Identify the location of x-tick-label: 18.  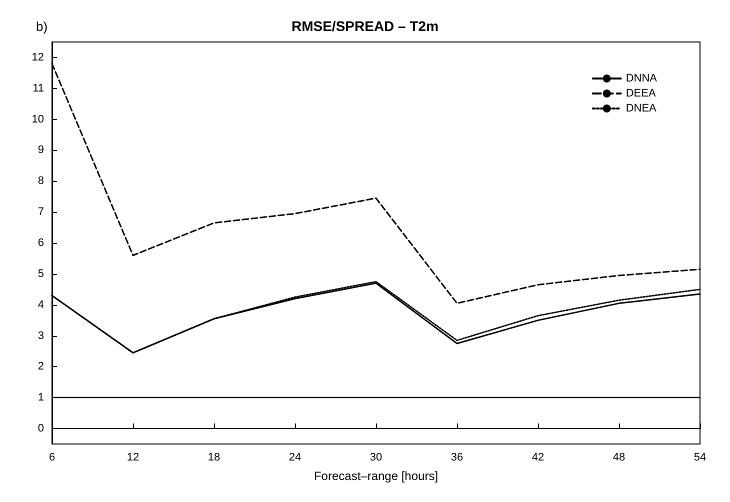
(214, 458).